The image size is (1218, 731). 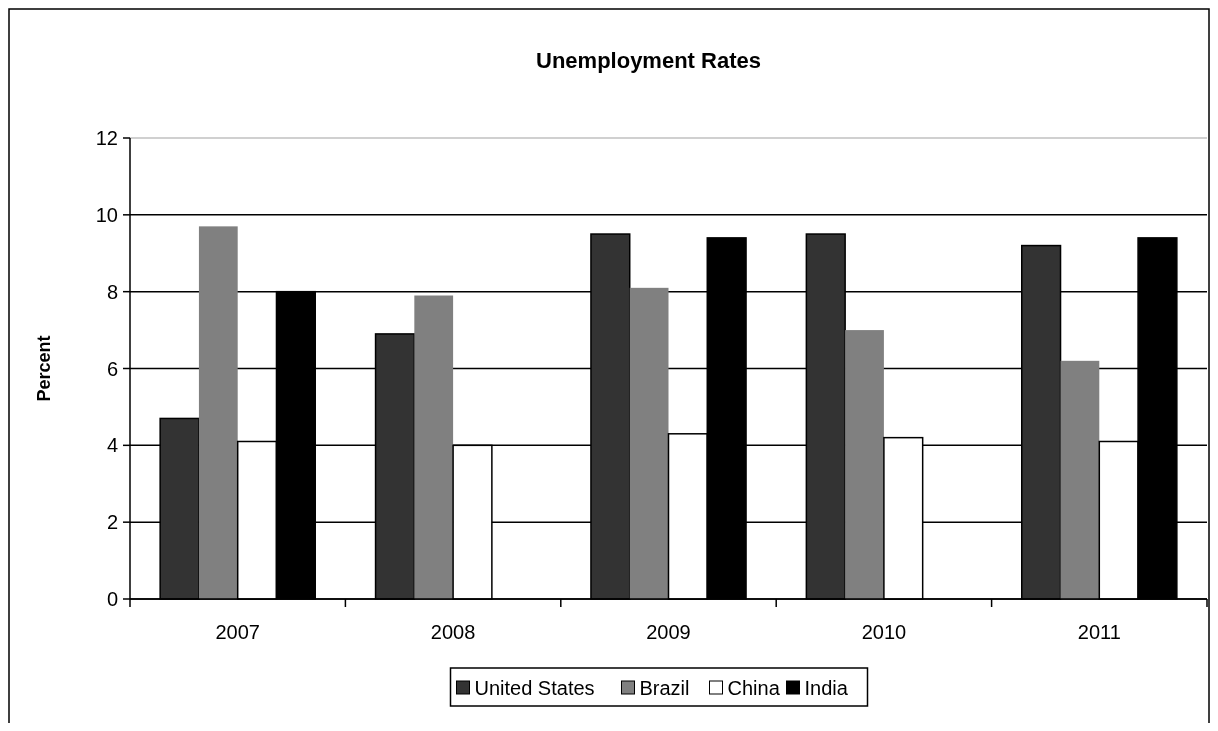 I want to click on x-tick-label: 2008, so click(x=453, y=632).